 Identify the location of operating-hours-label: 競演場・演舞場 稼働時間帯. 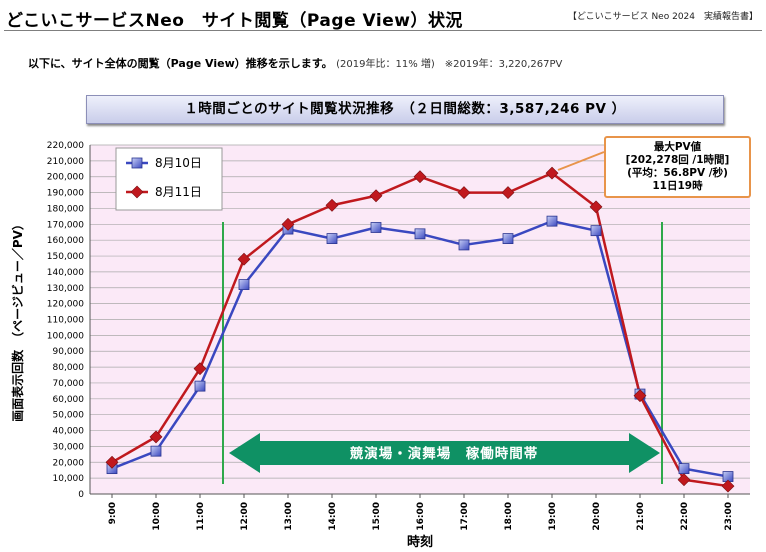
(444, 453).